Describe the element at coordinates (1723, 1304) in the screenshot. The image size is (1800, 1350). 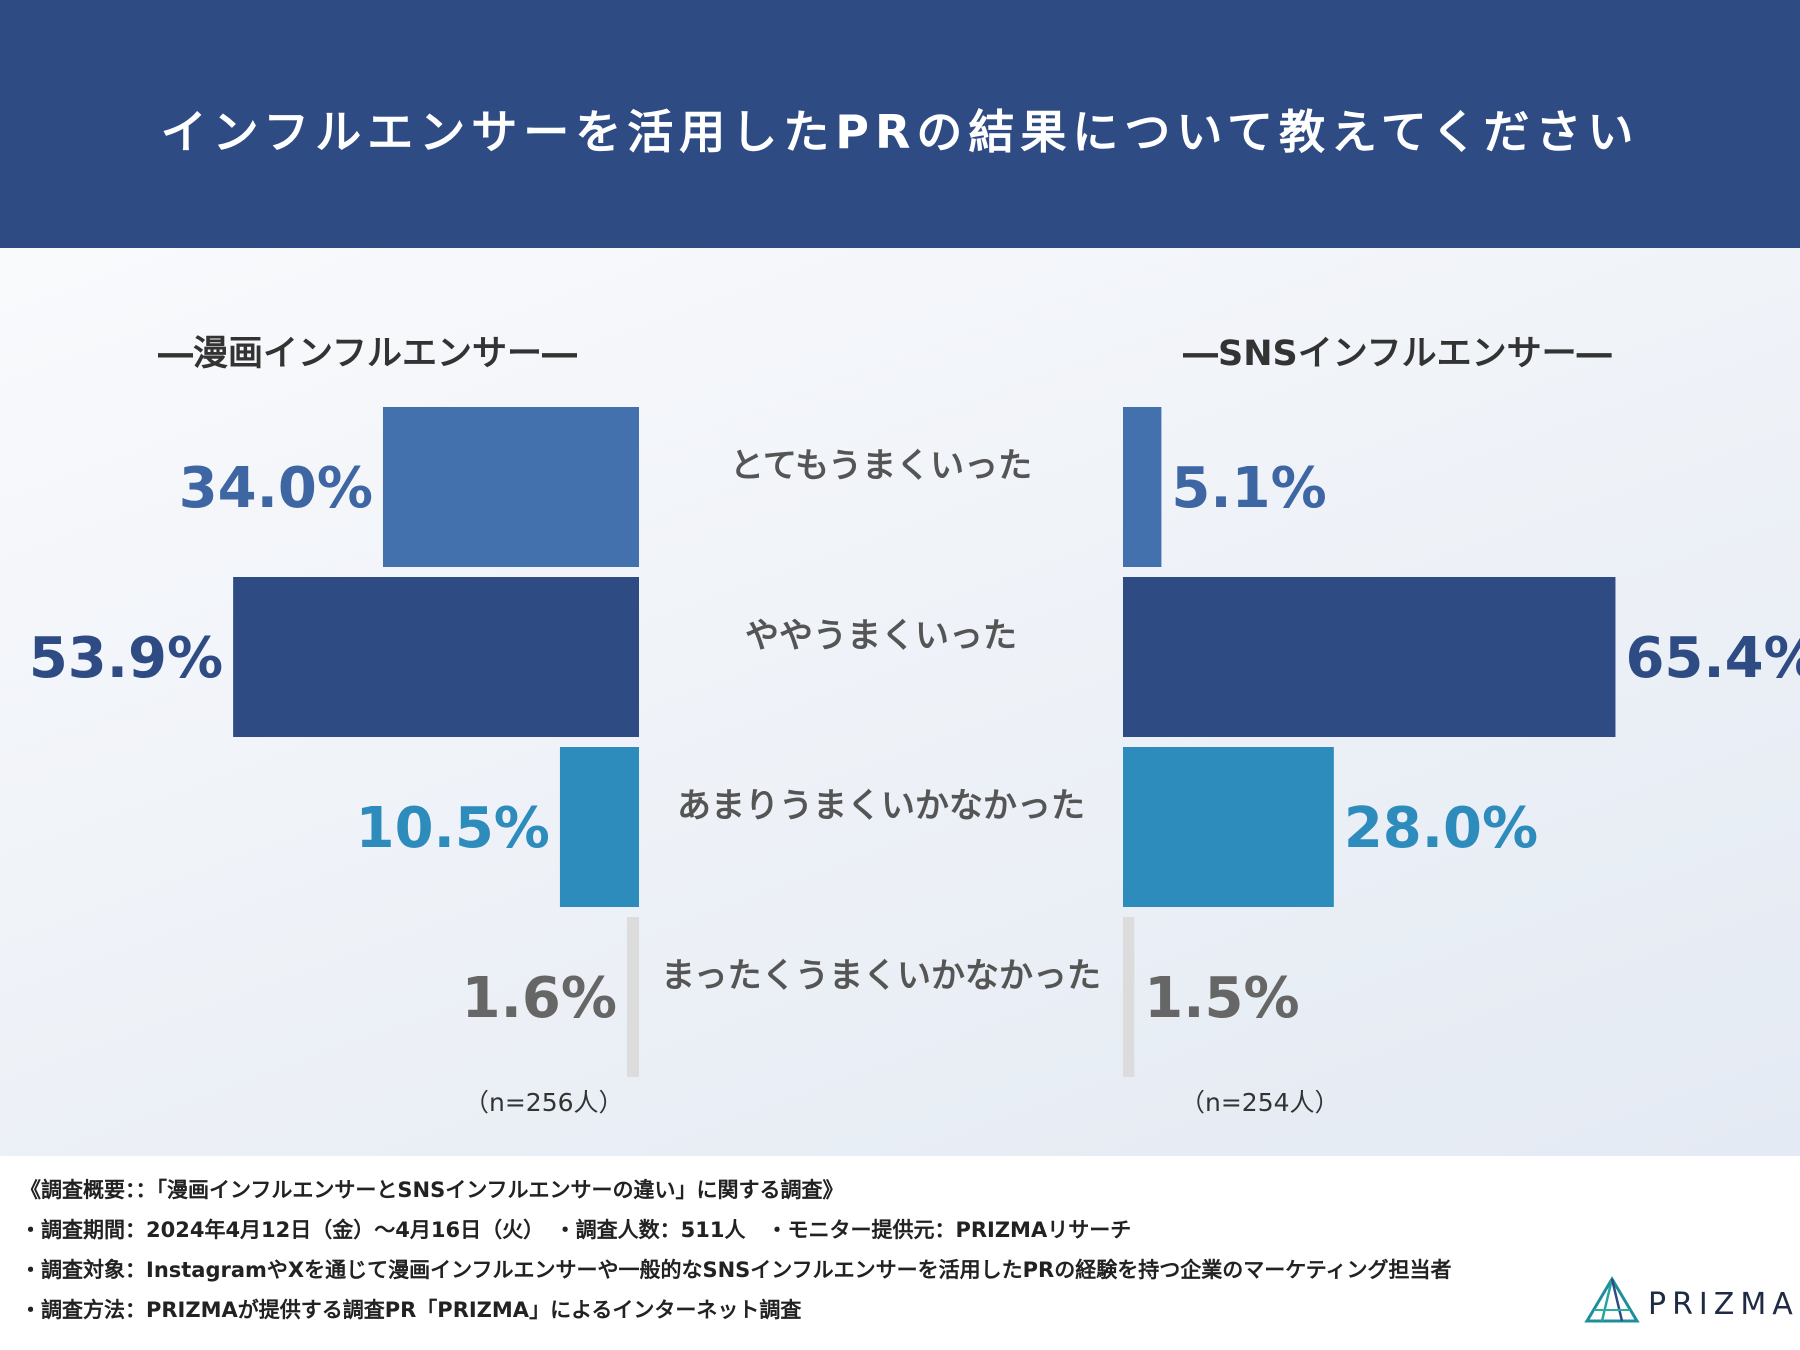
I see `brand-name: PRIZMA` at that location.